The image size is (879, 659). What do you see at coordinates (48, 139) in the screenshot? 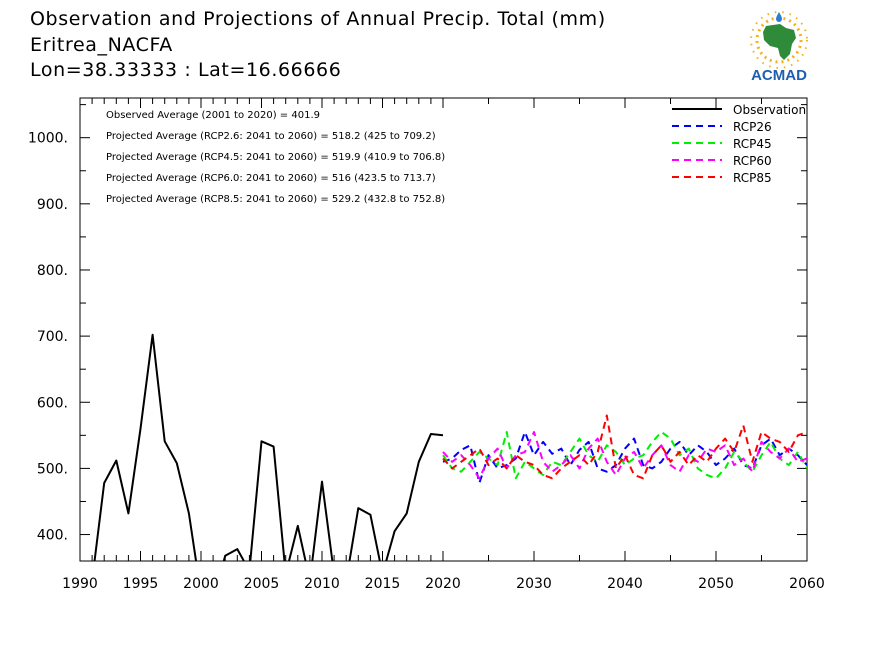
I see `y-tick-label: 1000.` at bounding box center [48, 139].